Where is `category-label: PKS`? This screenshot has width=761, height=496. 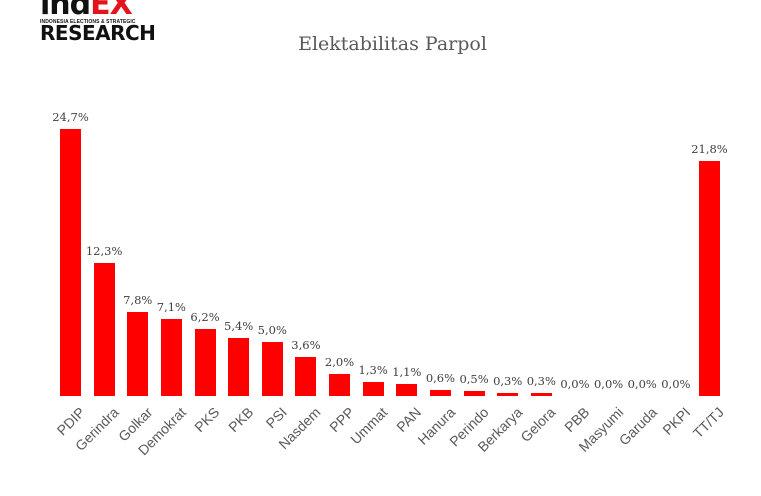 category-label: PKS is located at coordinates (207, 420).